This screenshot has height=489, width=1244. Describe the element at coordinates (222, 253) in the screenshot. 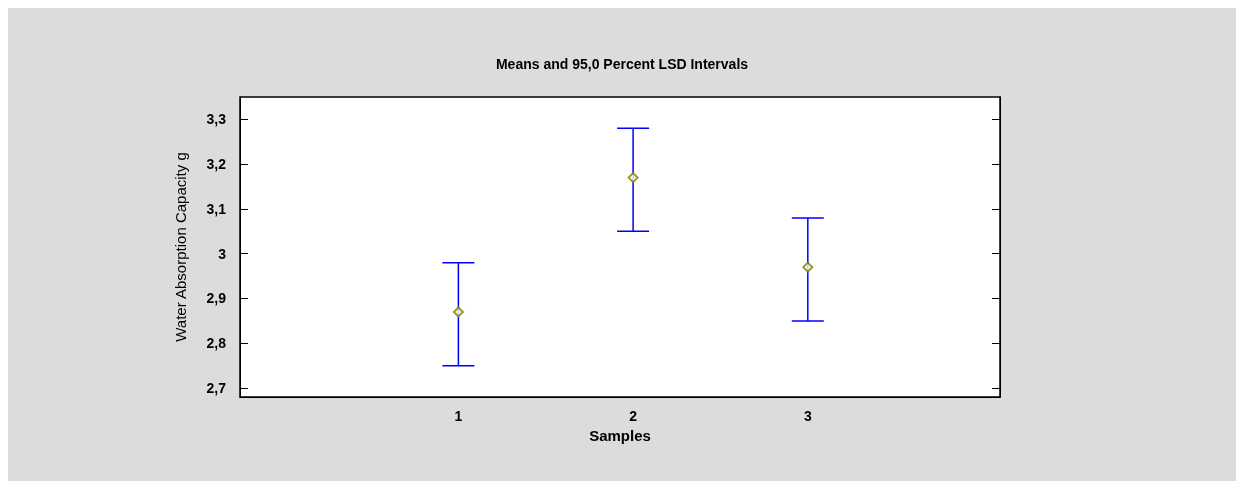

I see `y-tick-label: 3` at that location.